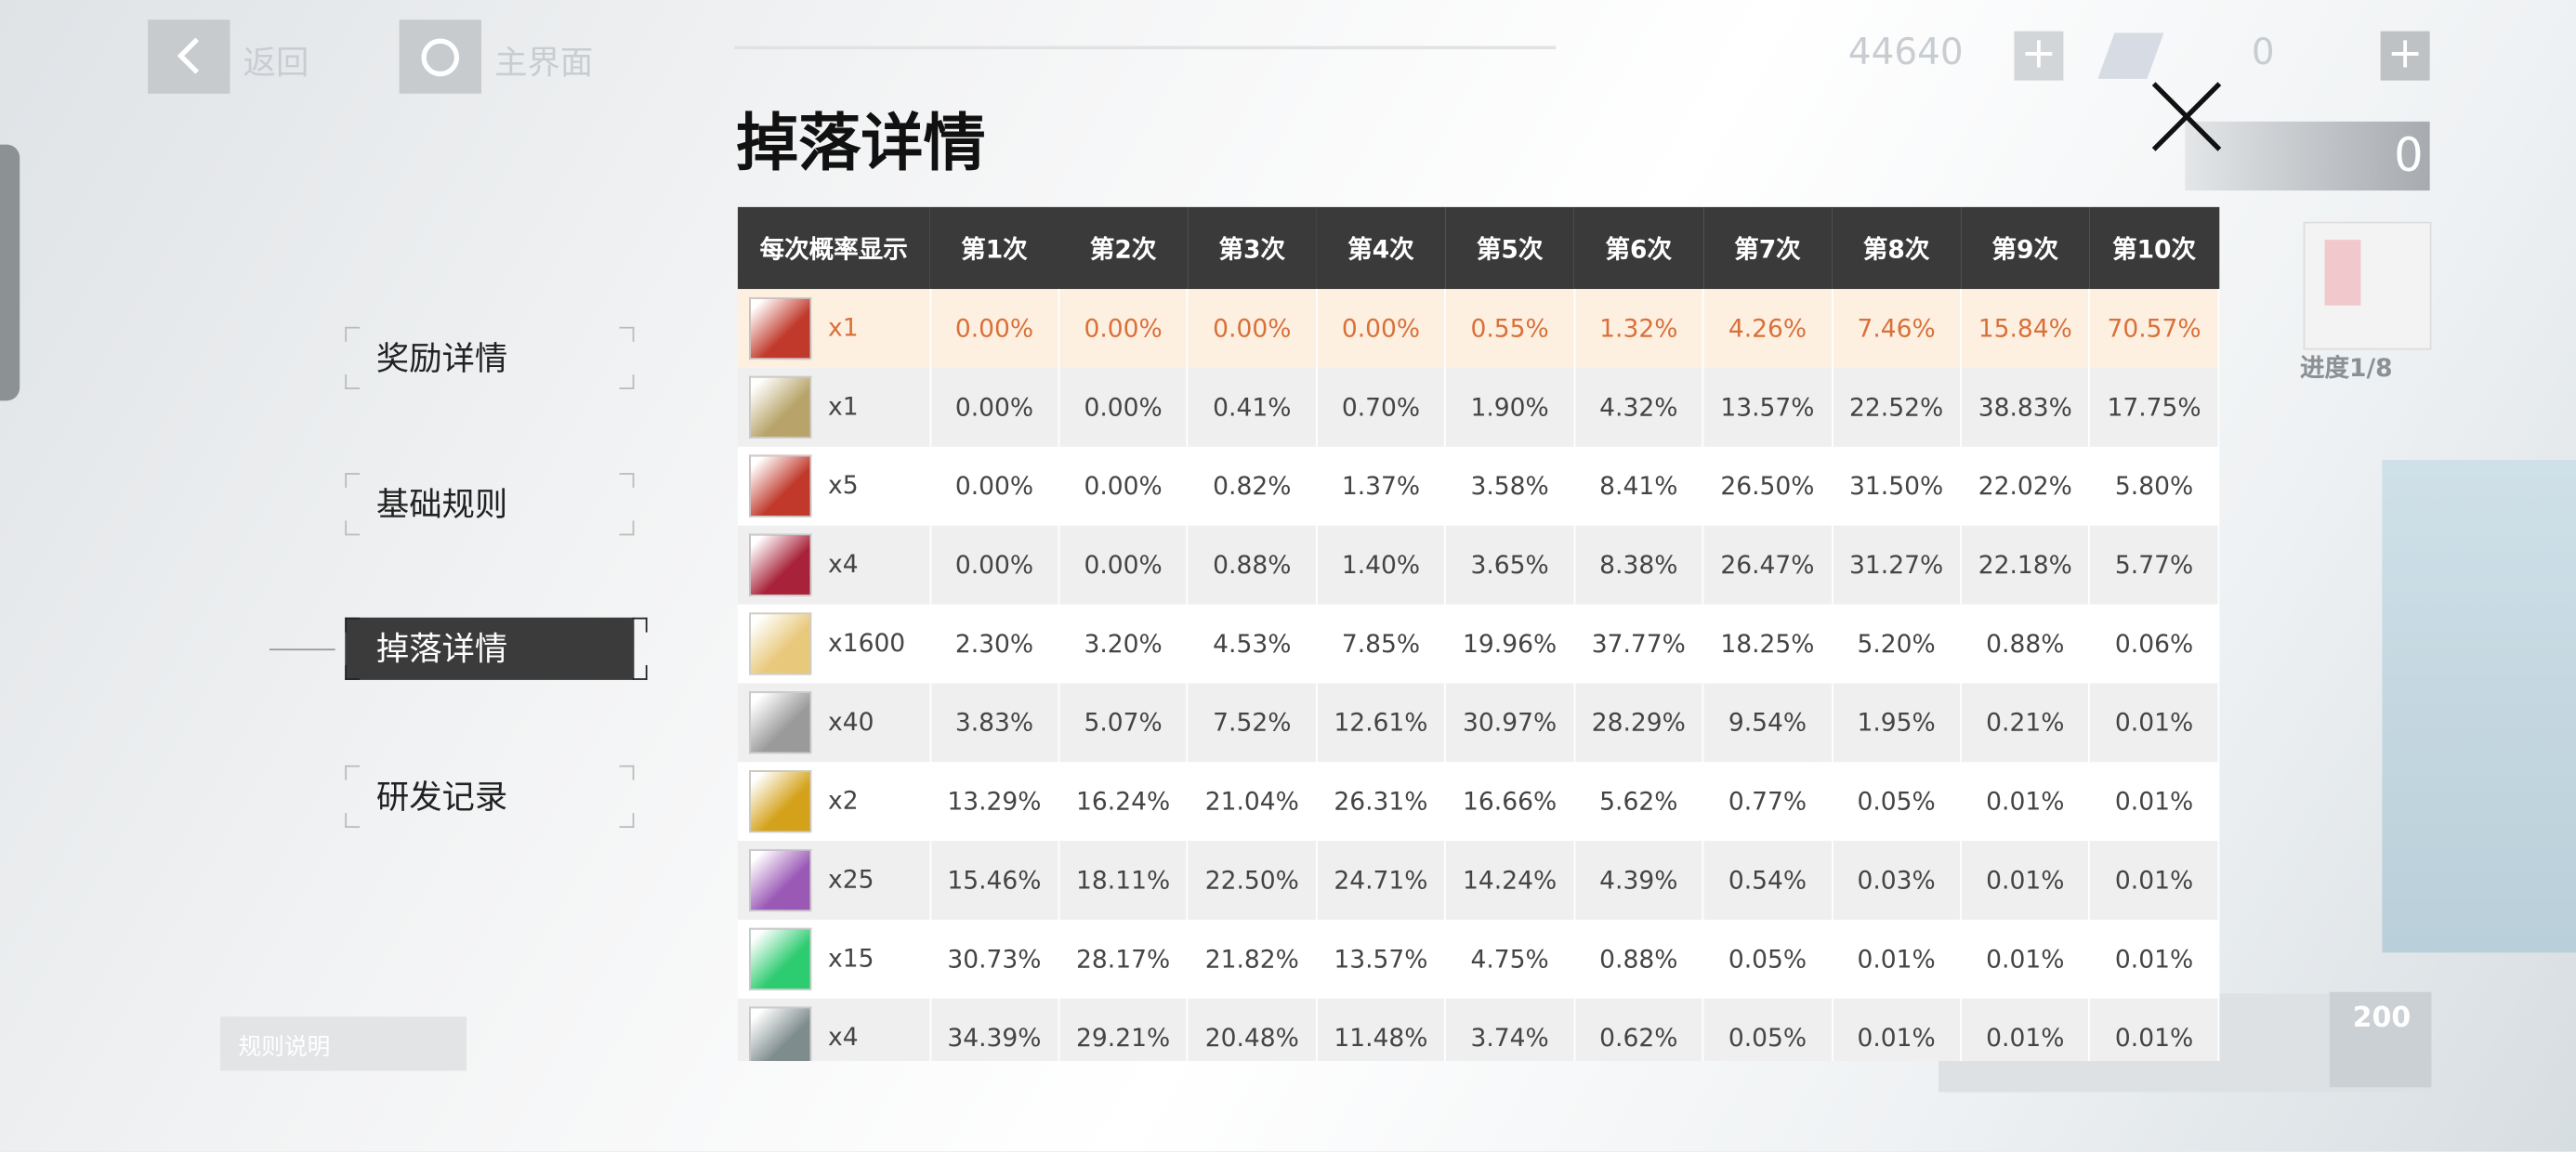  I want to click on back-label: 返回, so click(276, 63).